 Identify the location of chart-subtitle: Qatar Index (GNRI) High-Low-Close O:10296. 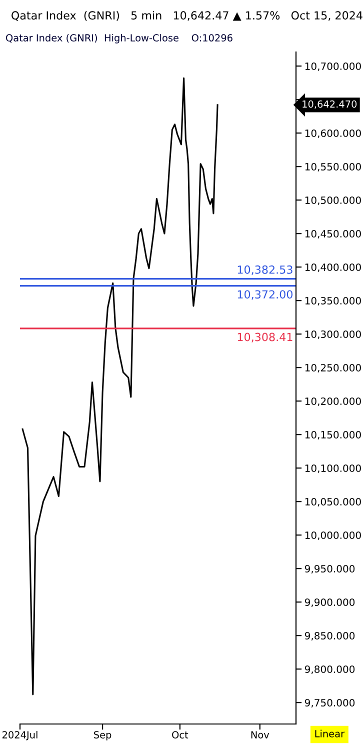
(119, 39).